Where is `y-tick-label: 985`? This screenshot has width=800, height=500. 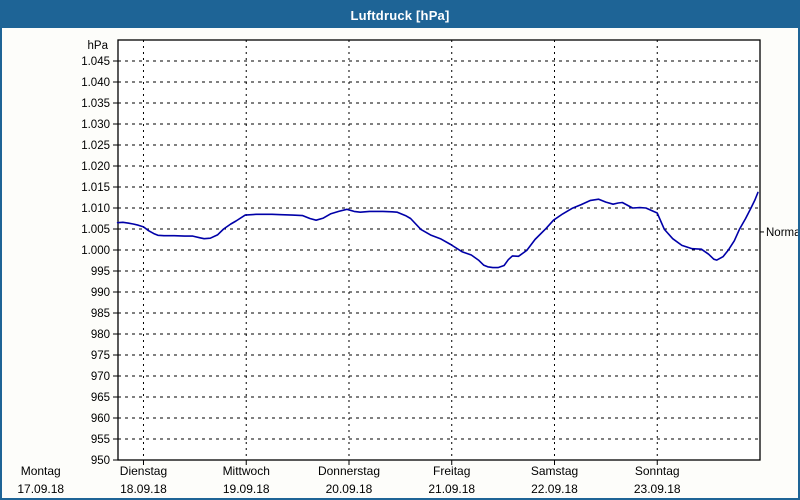
y-tick-label: 985 is located at coordinates (100, 314).